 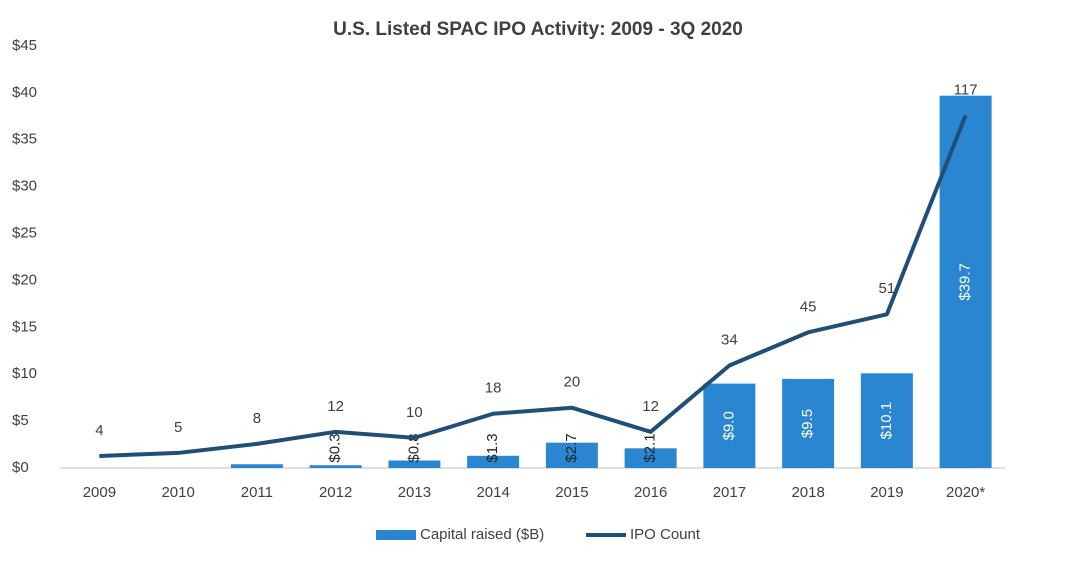 I want to click on bar-value-label: $0.3, so click(x=335, y=447).